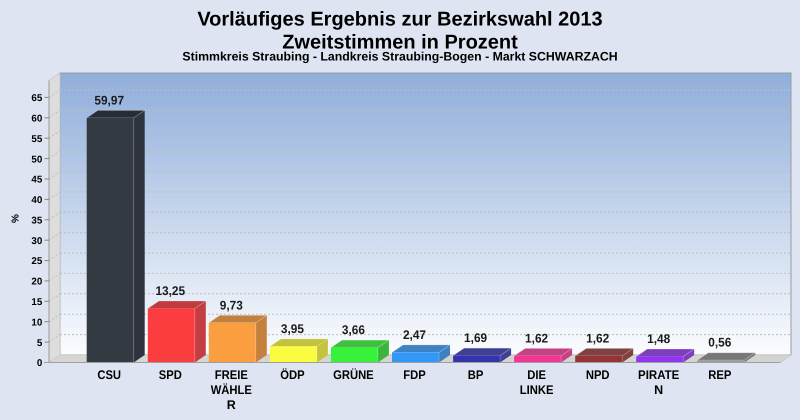 The width and height of the screenshot is (800, 420). I want to click on svg-text: R, so click(231, 405).